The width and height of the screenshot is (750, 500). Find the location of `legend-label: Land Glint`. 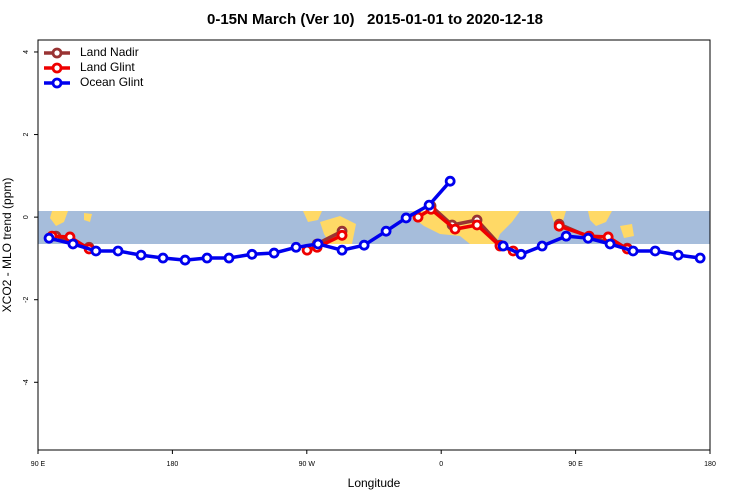

legend-label: Land Glint is located at coordinates (107, 67).